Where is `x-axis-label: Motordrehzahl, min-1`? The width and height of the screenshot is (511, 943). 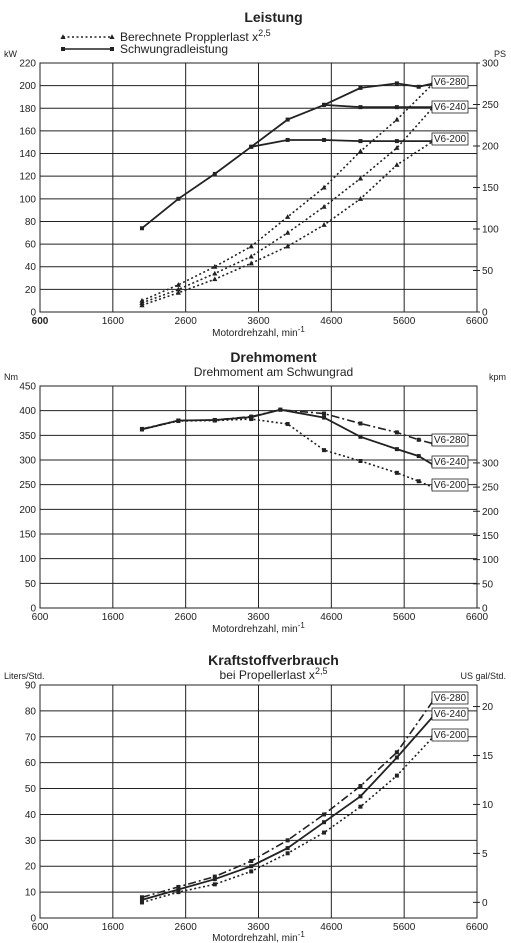
x-axis-label: Motordrehzahl, min-1 is located at coordinates (258, 332).